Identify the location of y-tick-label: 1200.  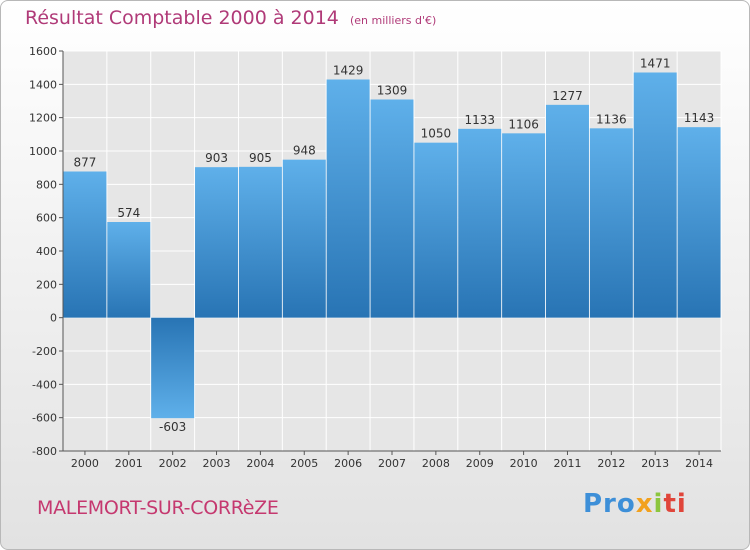
(43, 118).